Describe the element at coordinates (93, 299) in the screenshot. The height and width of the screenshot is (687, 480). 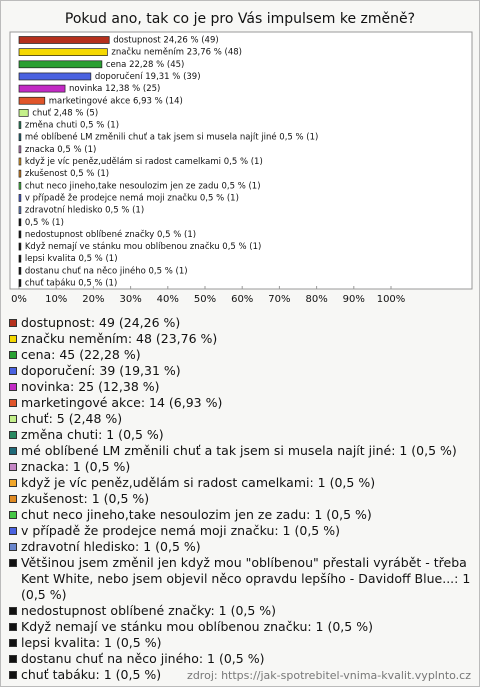
I see `x-tick-label: 20%` at that location.